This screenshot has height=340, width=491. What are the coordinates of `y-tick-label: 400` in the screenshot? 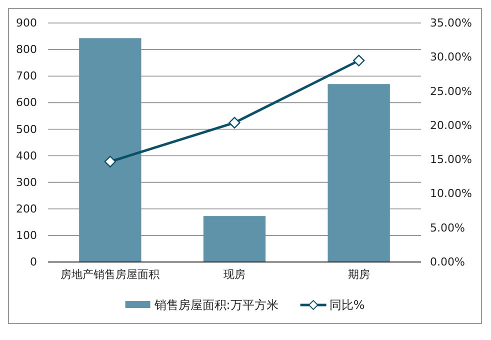 It's located at (26, 155).